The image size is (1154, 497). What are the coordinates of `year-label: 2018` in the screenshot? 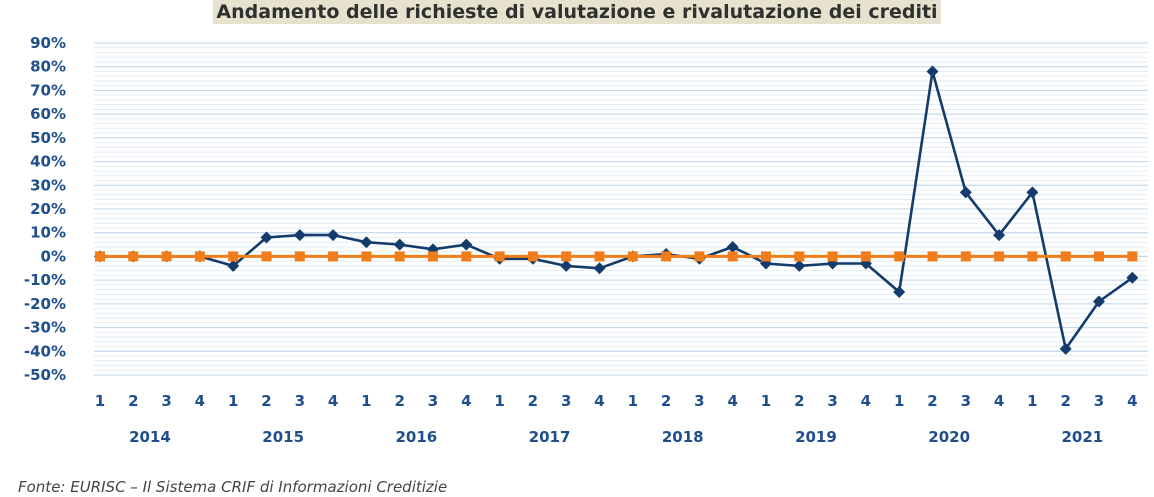 It's located at (683, 437).